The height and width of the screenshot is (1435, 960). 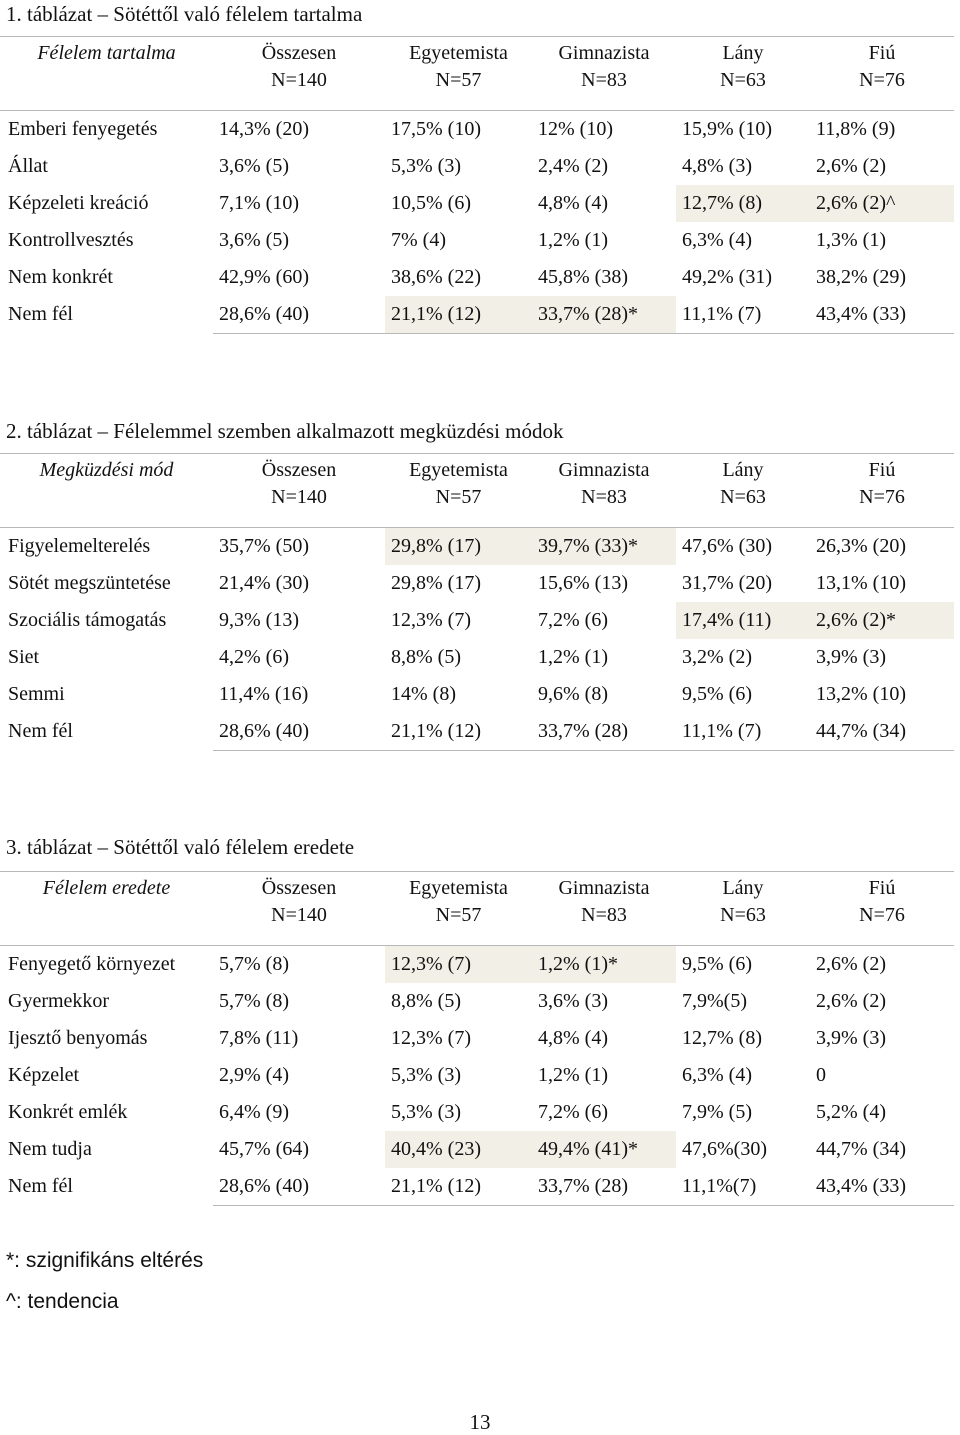 I want to click on table-cell: 11,1%(7), so click(x=743, y=1187).